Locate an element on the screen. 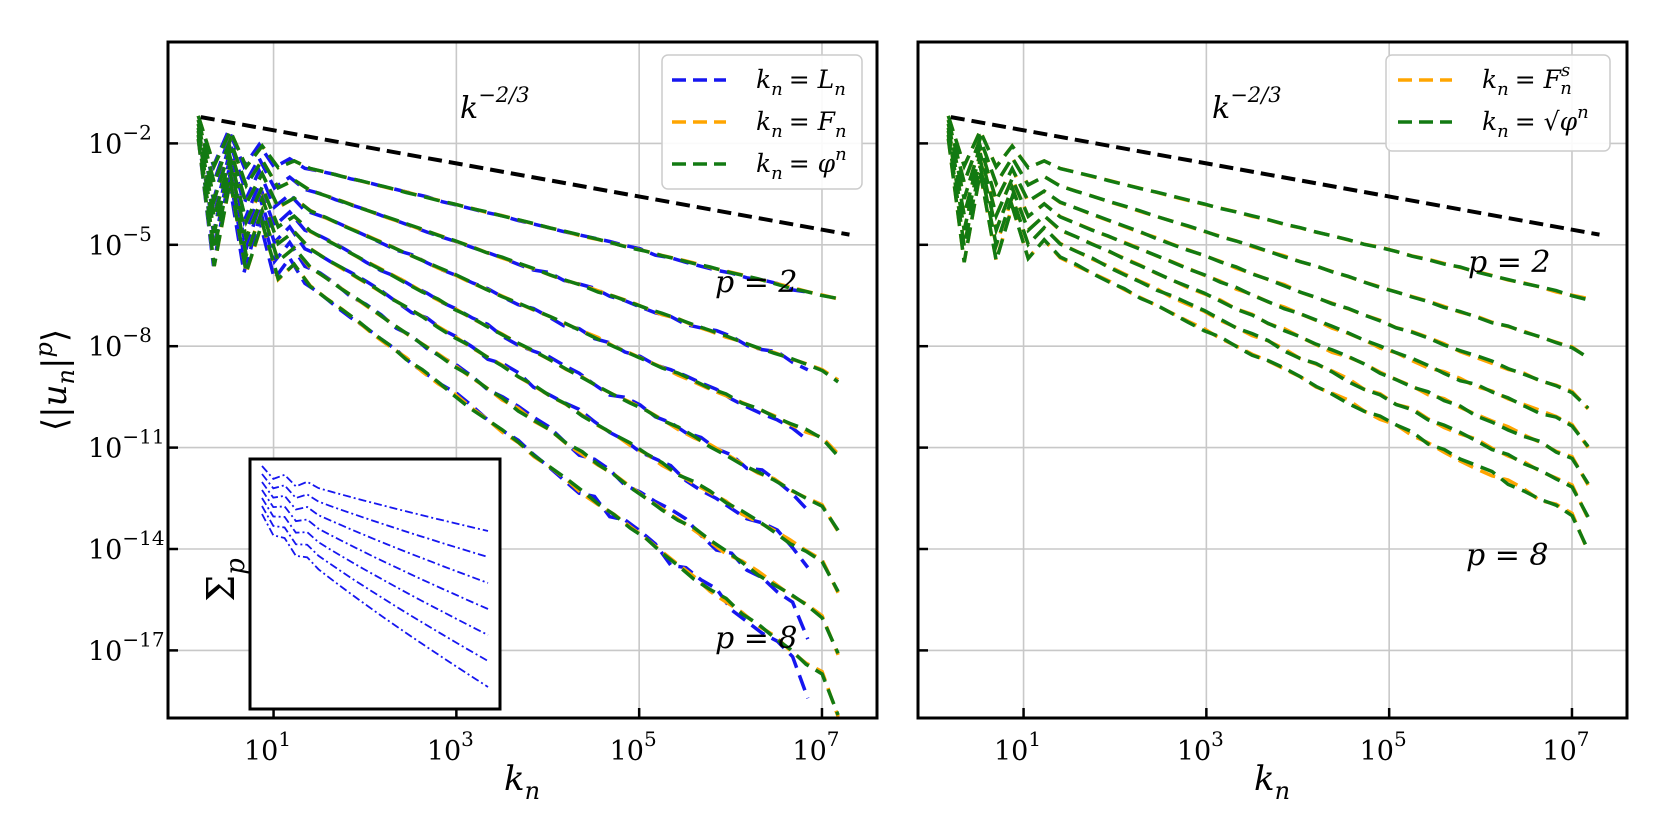  right-p2-annotation: p = 2 is located at coordinates (1509, 262).